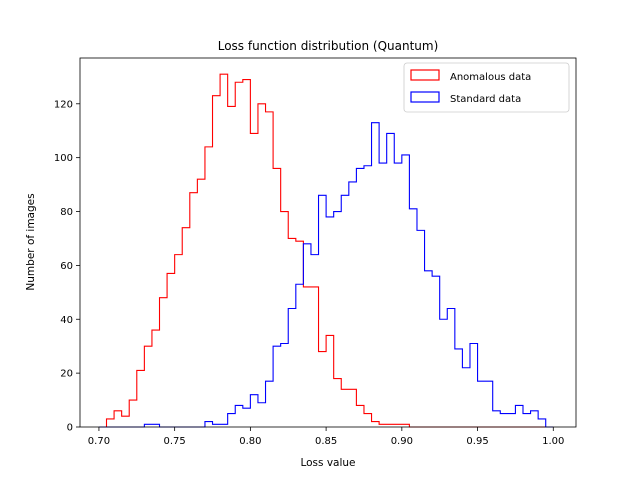 The image size is (640, 480). What do you see at coordinates (63, 158) in the screenshot?
I see `y-tick-label: 100` at bounding box center [63, 158].